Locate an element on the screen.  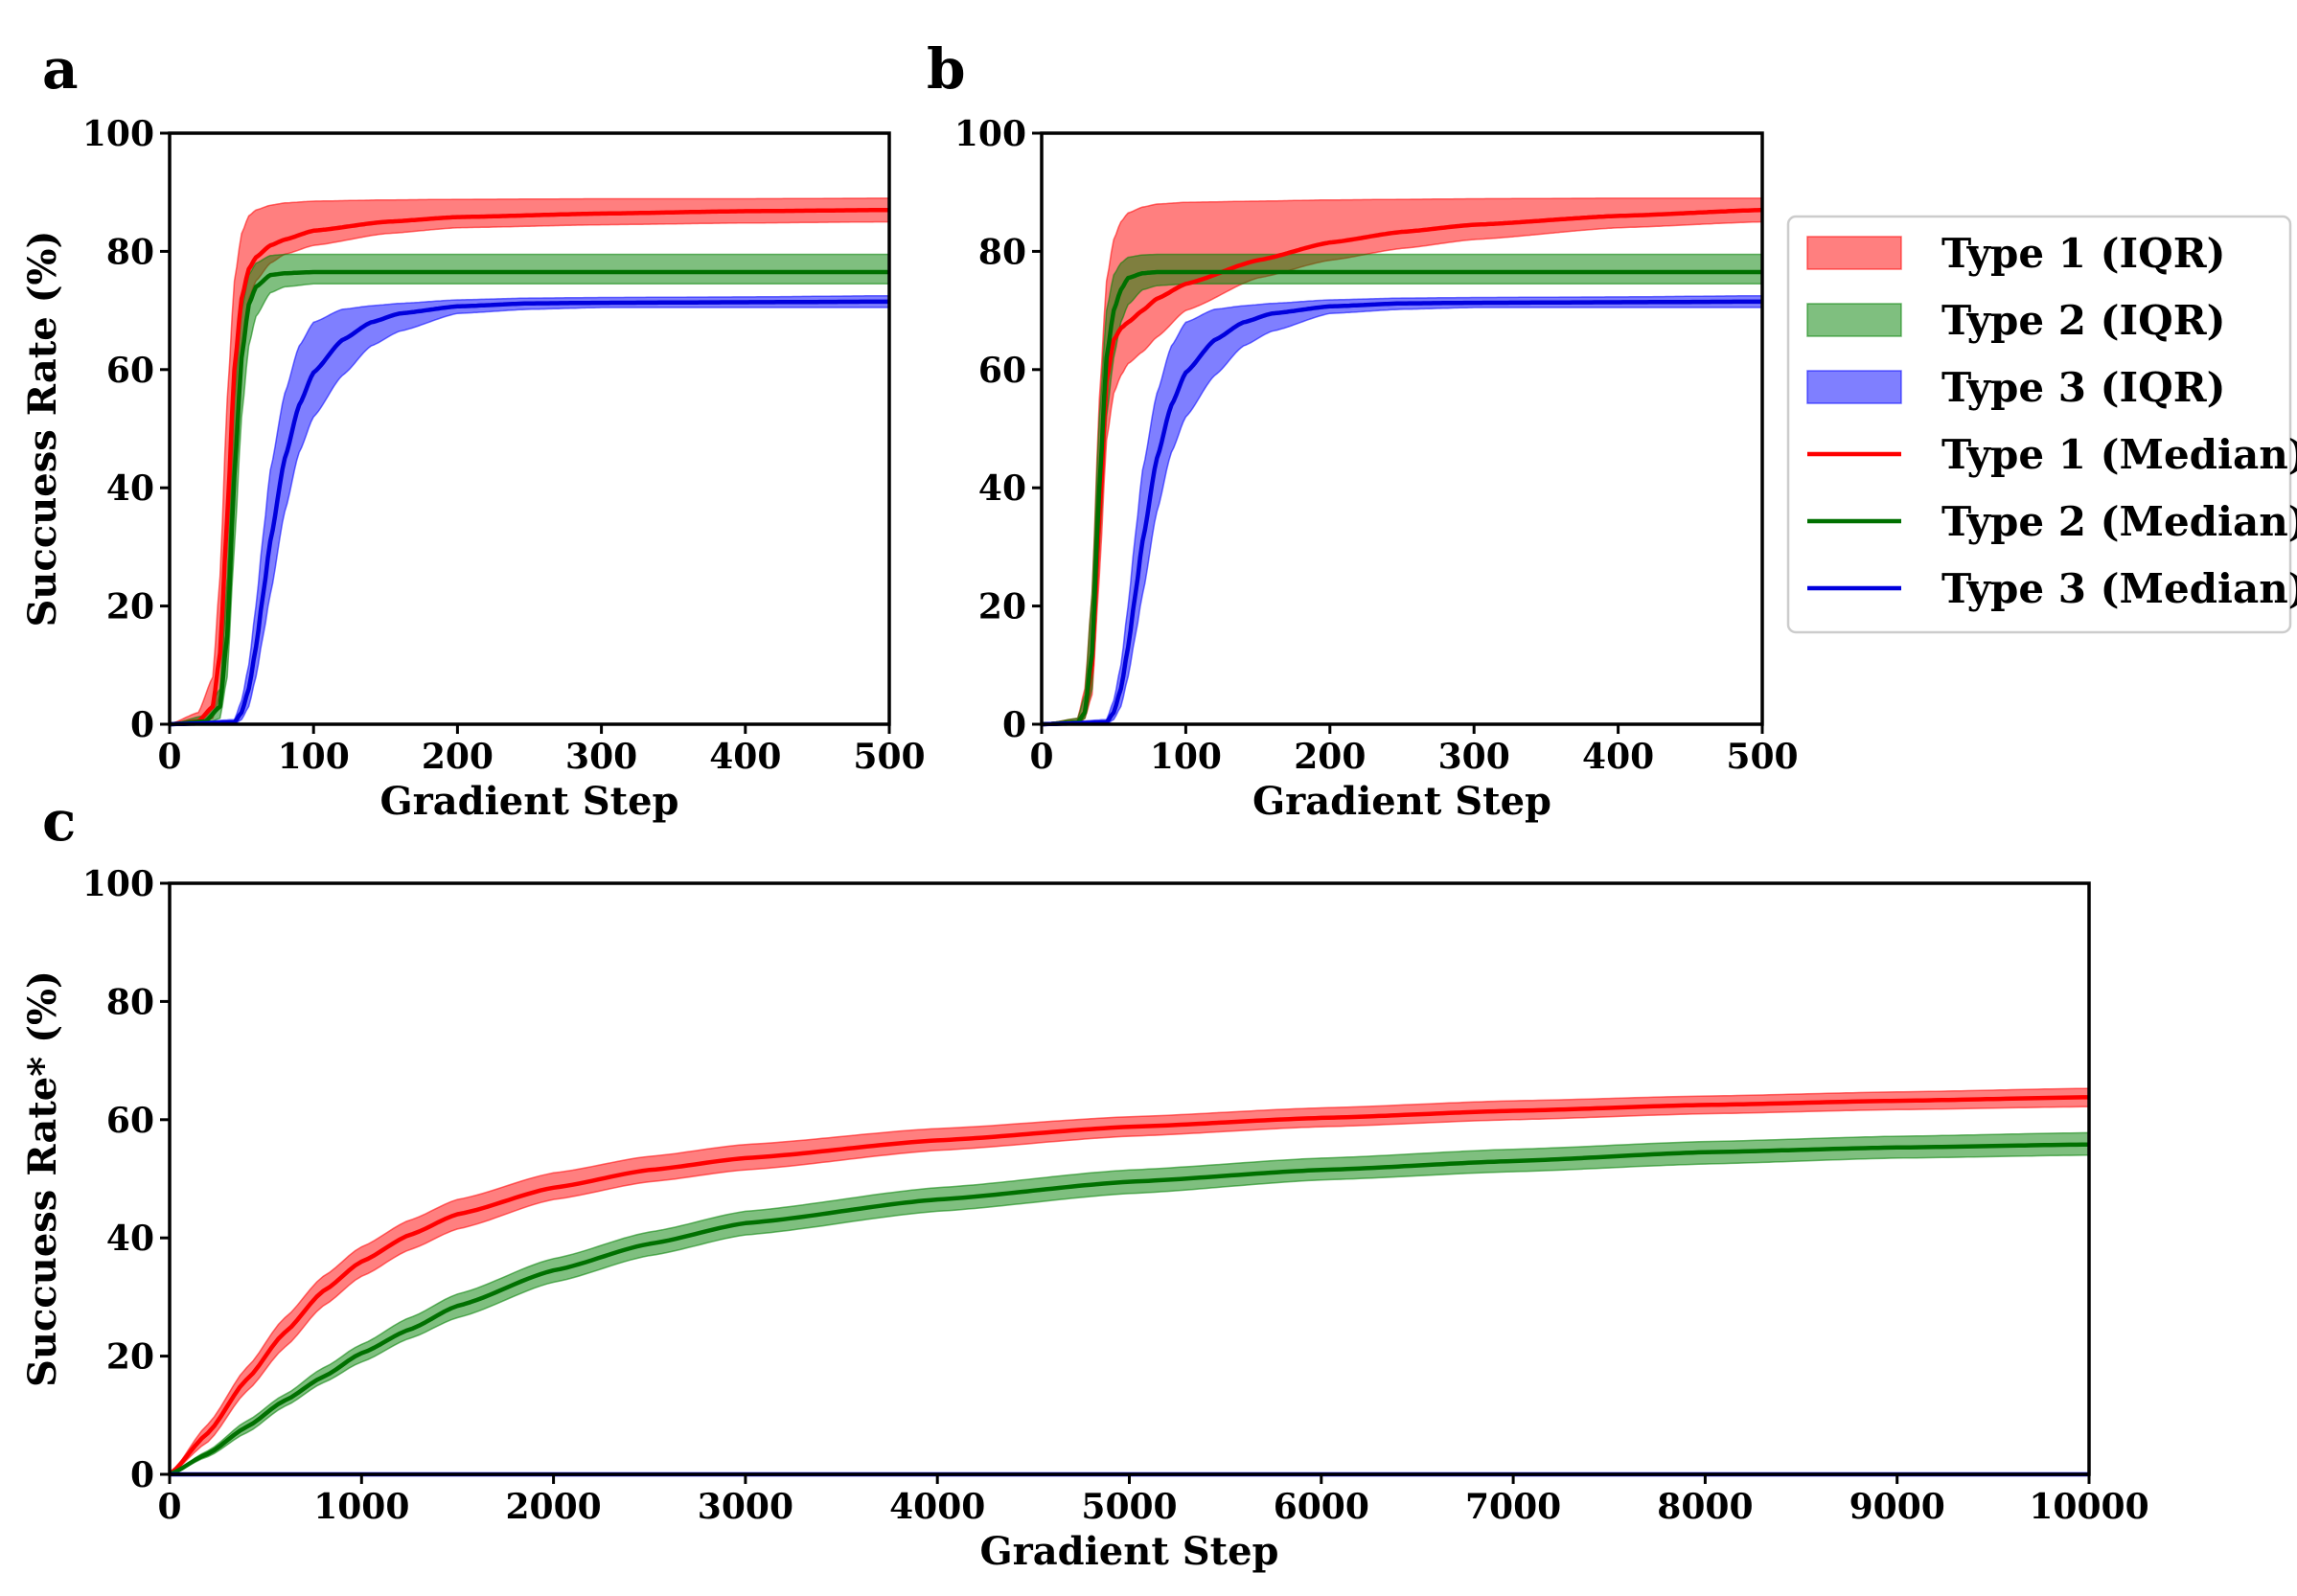
legend-entry-label: Type 1 (IQR) is located at coordinates (2083, 253).